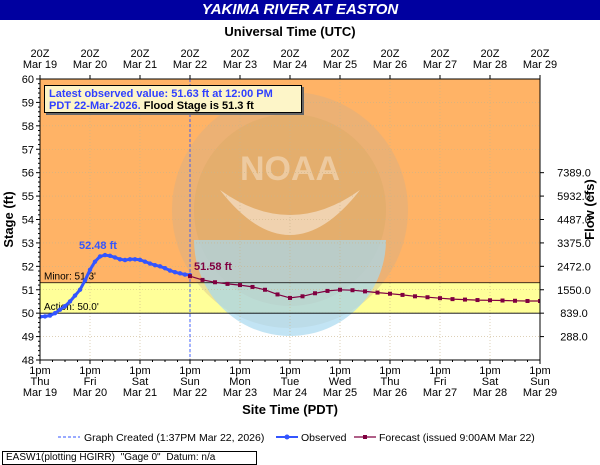  I want to click on y-tick-label: 48, so click(28, 361).